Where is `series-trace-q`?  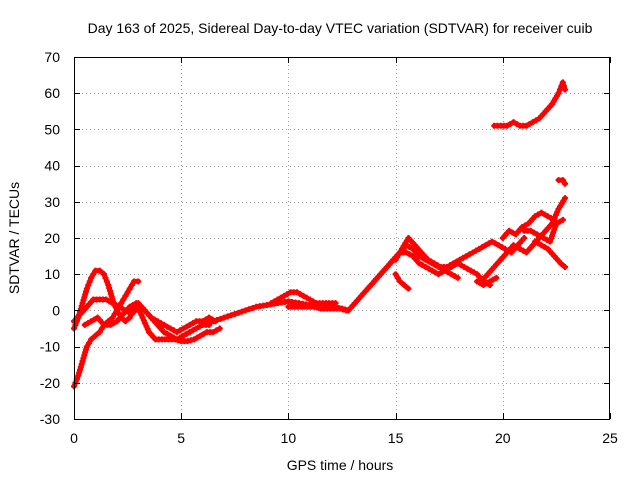
series-trace-q is located at coordinates (487, 281).